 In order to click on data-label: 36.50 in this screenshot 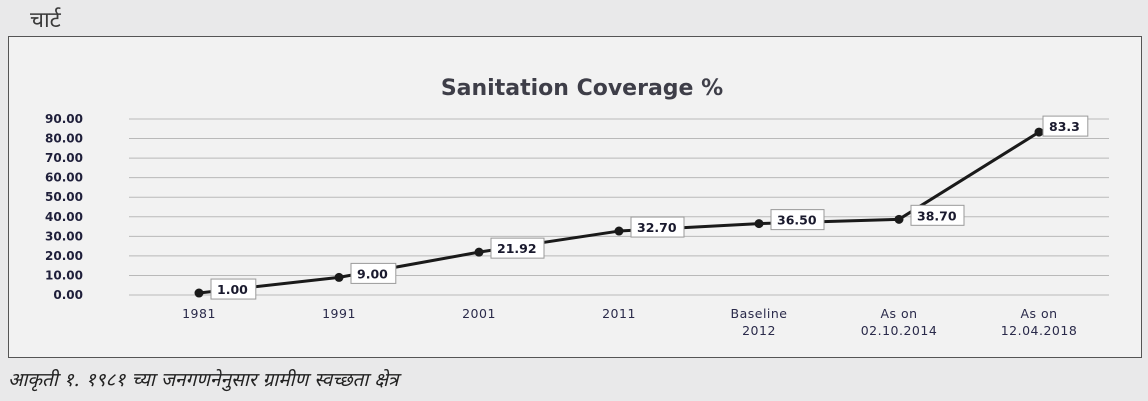, I will do `click(797, 220)`.